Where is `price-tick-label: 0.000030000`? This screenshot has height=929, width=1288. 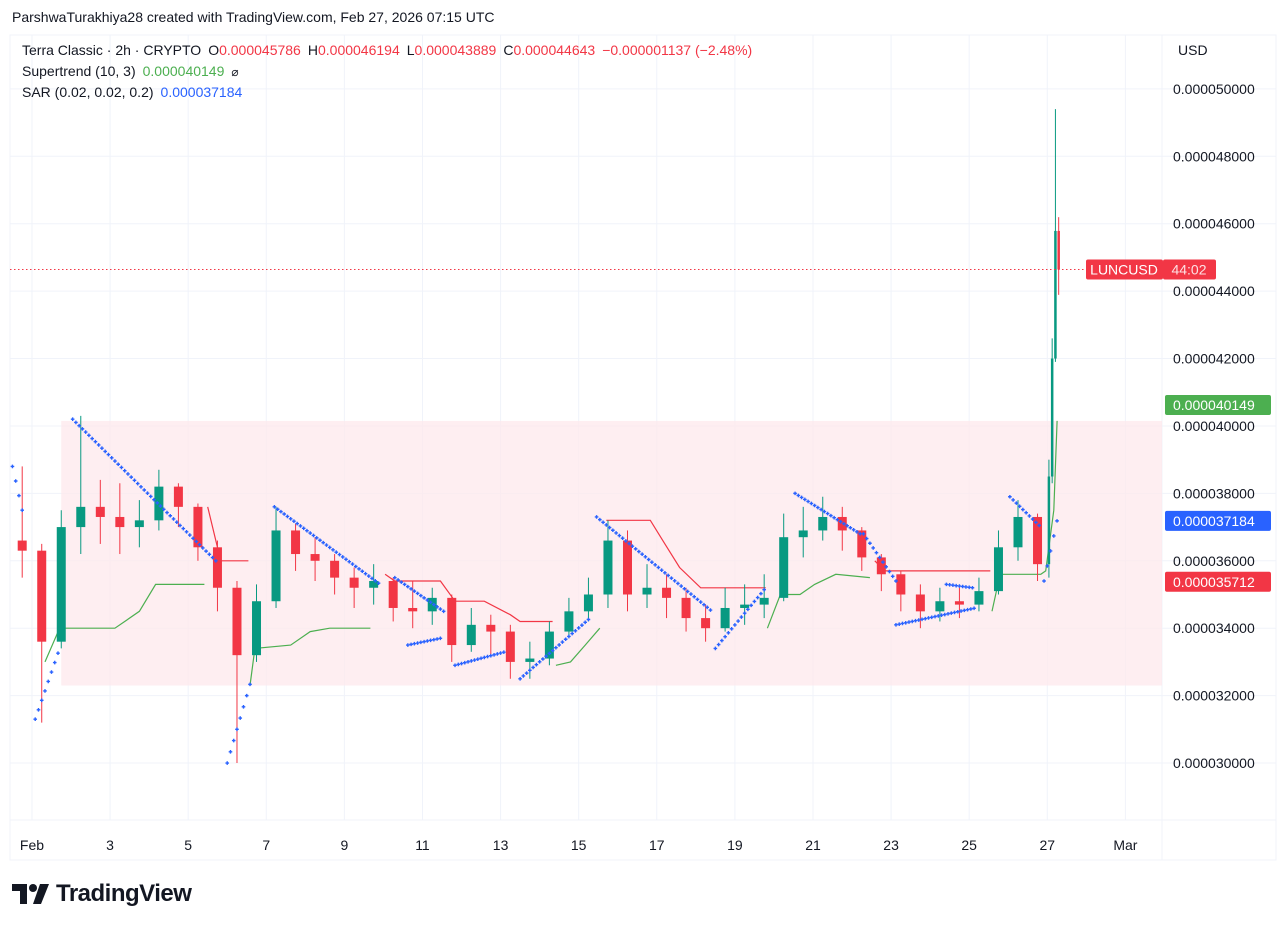 price-tick-label: 0.000030000 is located at coordinates (1214, 763).